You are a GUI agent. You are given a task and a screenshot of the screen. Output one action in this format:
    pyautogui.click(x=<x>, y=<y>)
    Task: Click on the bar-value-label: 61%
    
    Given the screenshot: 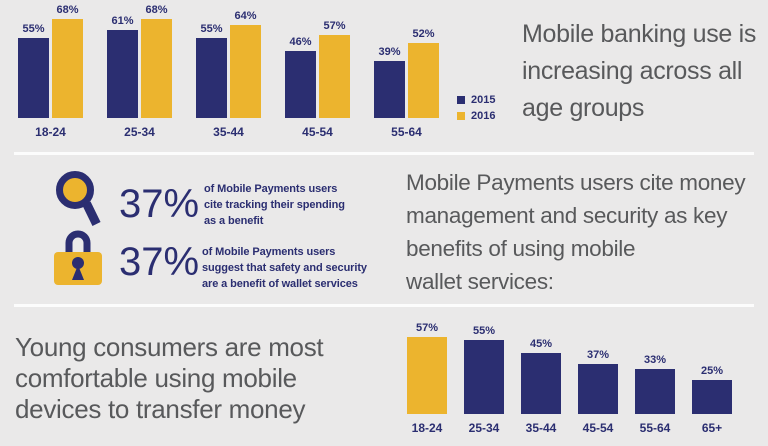 What is the action you would take?
    pyautogui.click(x=122, y=21)
    